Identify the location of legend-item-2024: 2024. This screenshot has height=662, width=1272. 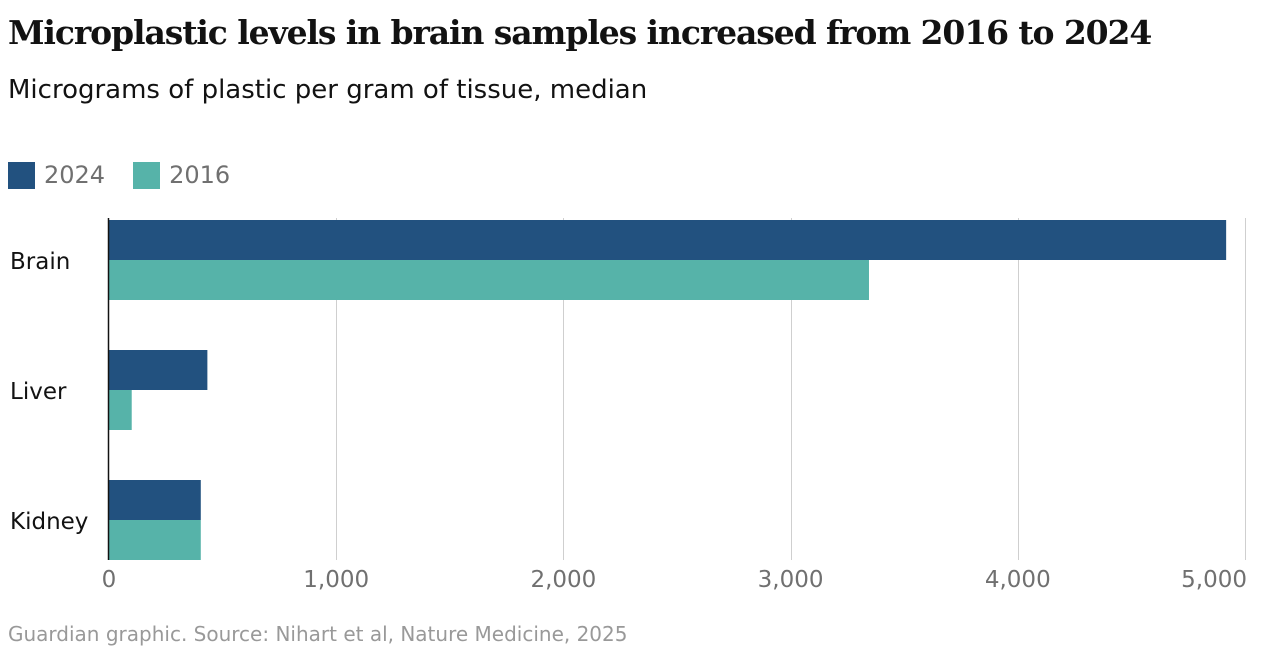
(56, 175).